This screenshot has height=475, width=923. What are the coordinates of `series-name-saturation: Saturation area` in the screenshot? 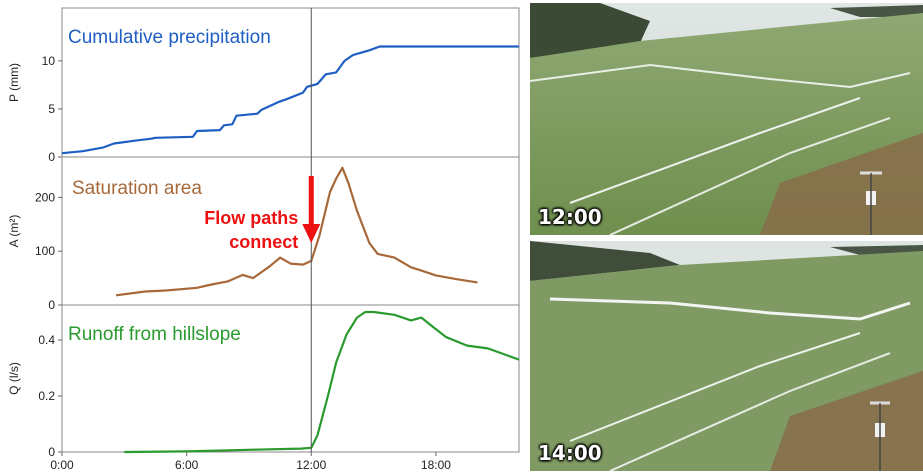 It's located at (137, 188).